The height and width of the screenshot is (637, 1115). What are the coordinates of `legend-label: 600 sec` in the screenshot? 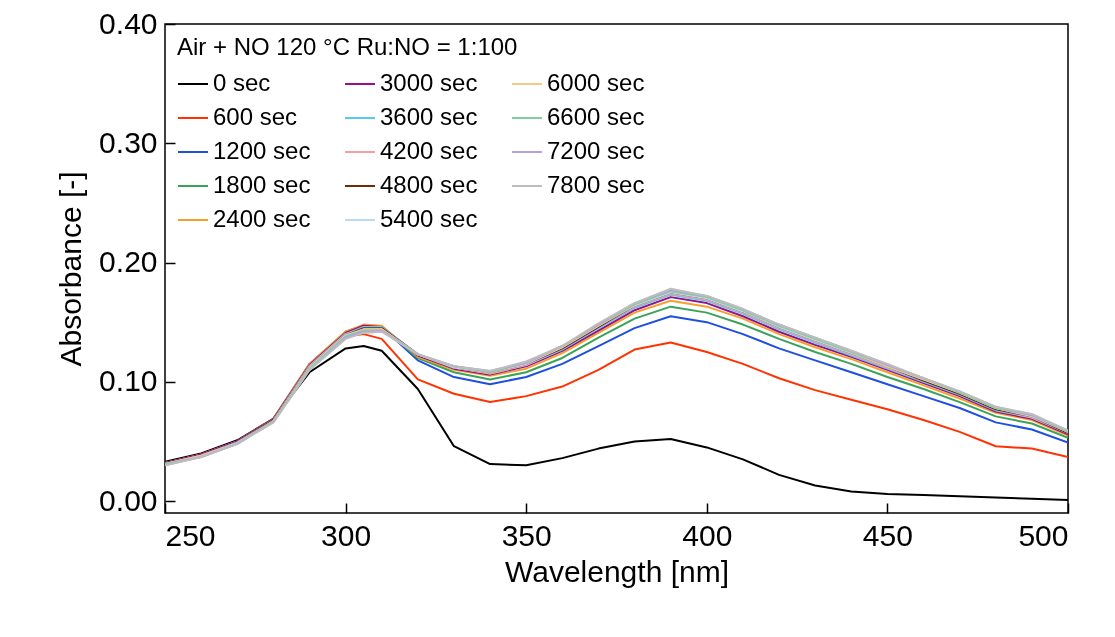 It's located at (255, 116).